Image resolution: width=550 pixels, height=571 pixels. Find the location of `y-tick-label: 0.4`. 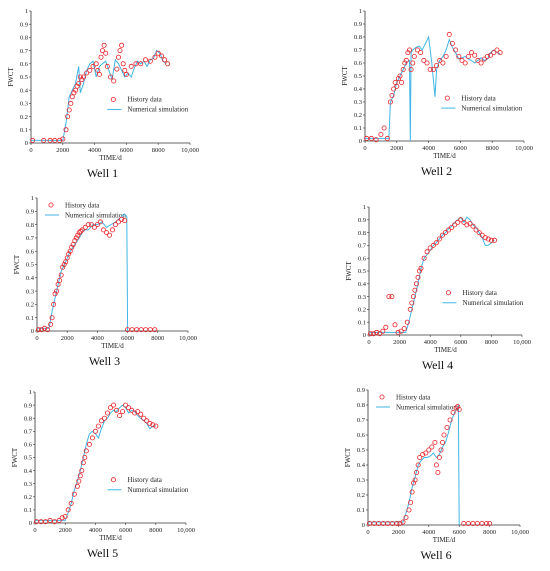

y-tick-label: 0.4 is located at coordinates (361, 465).